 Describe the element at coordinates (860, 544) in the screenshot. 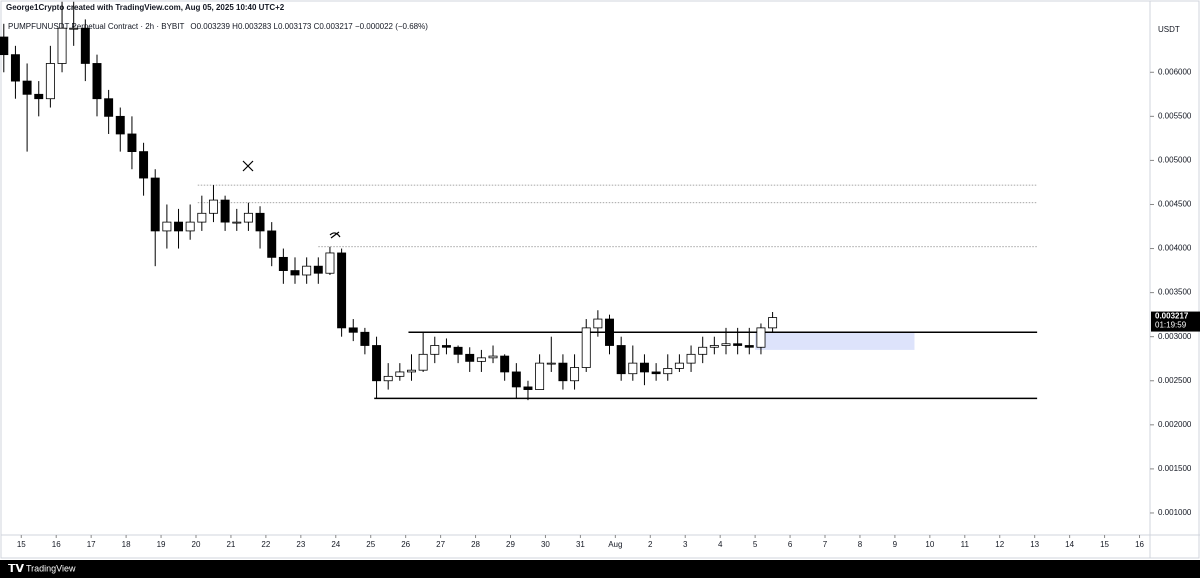

I see `x-tick-label: 8` at that location.